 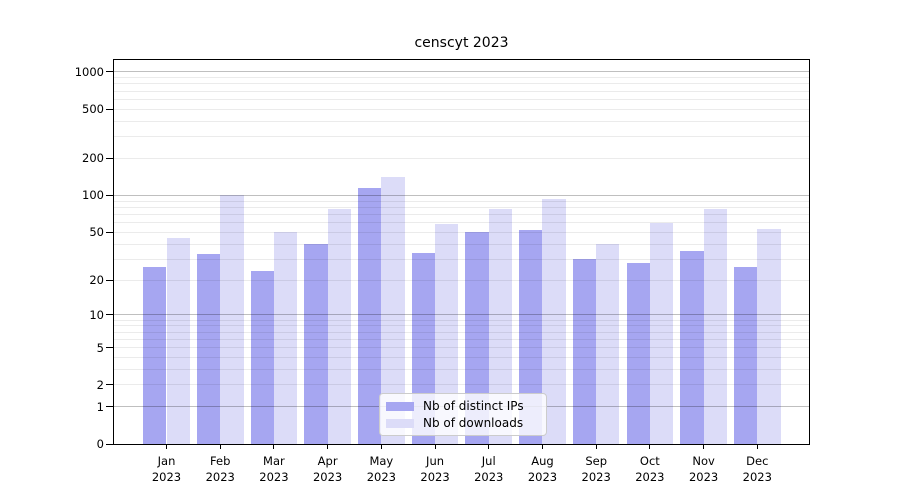 What do you see at coordinates (757, 461) in the screenshot?
I see `x-tick-month: Dec` at bounding box center [757, 461].